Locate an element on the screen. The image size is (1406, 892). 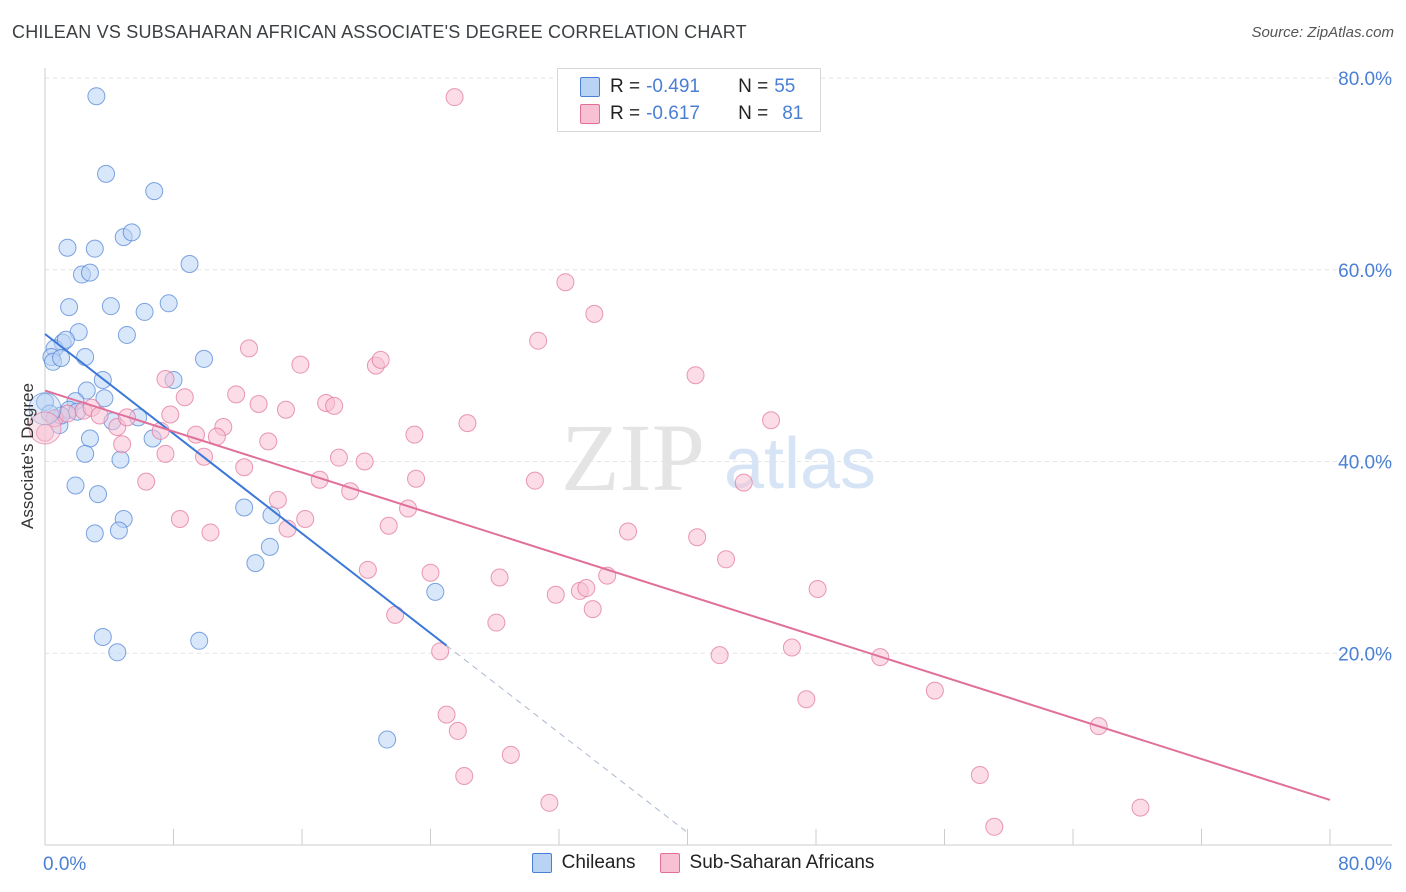
stats-n-value: 55 is located at coordinates (785, 86).